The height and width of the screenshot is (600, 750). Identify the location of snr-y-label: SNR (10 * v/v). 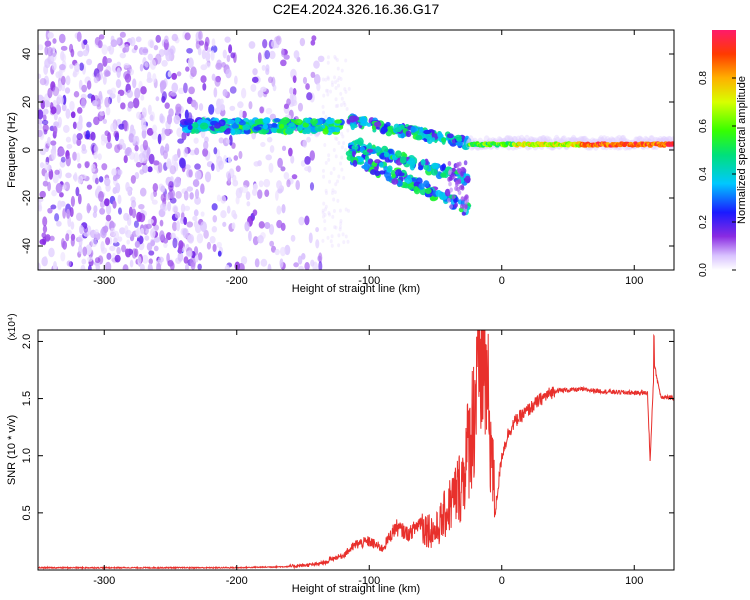
(12, 450).